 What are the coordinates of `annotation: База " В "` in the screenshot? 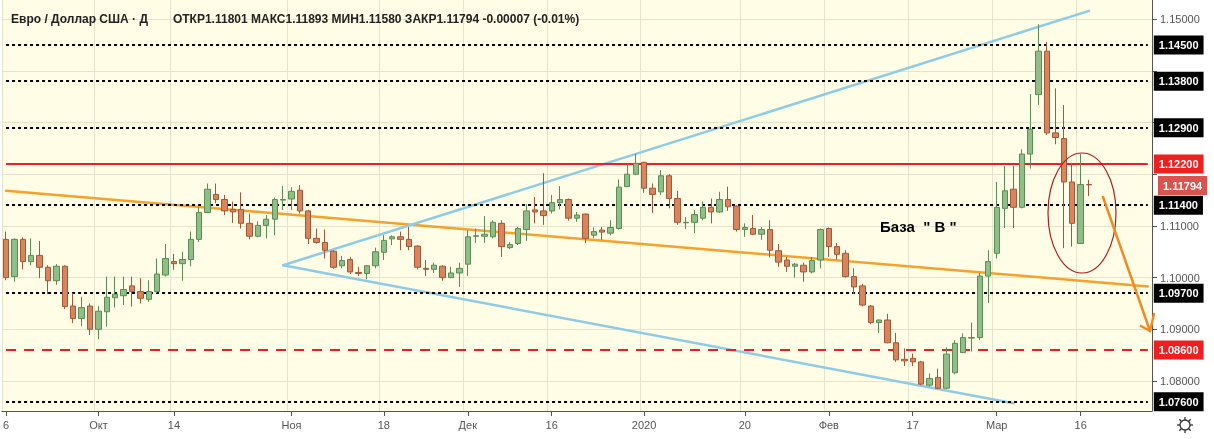 It's located at (918, 226).